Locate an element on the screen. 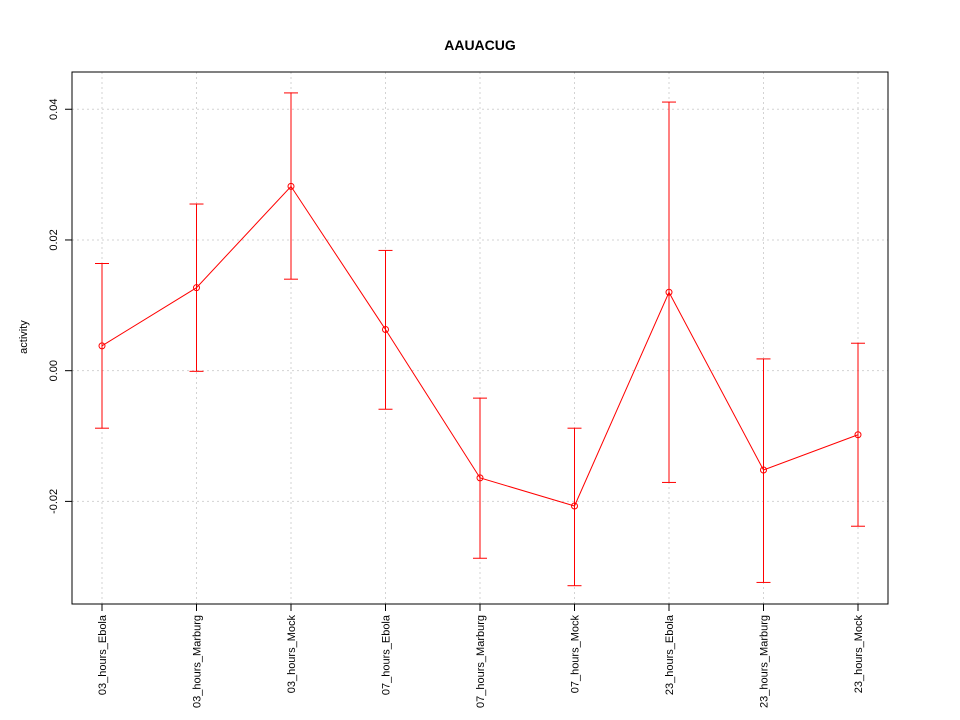 The height and width of the screenshot is (720, 960). y-tick-label: 0.02 is located at coordinates (54, 239).